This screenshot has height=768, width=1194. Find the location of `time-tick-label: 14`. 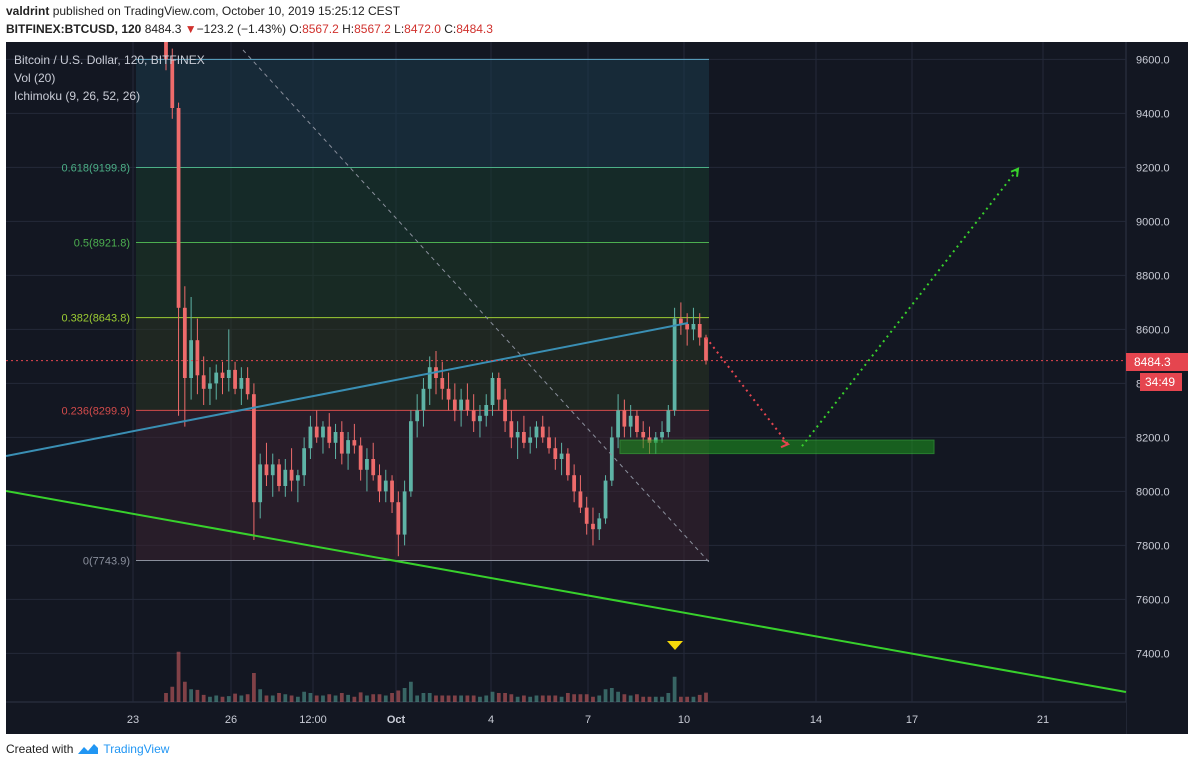

time-tick-label: 14 is located at coordinates (816, 720).